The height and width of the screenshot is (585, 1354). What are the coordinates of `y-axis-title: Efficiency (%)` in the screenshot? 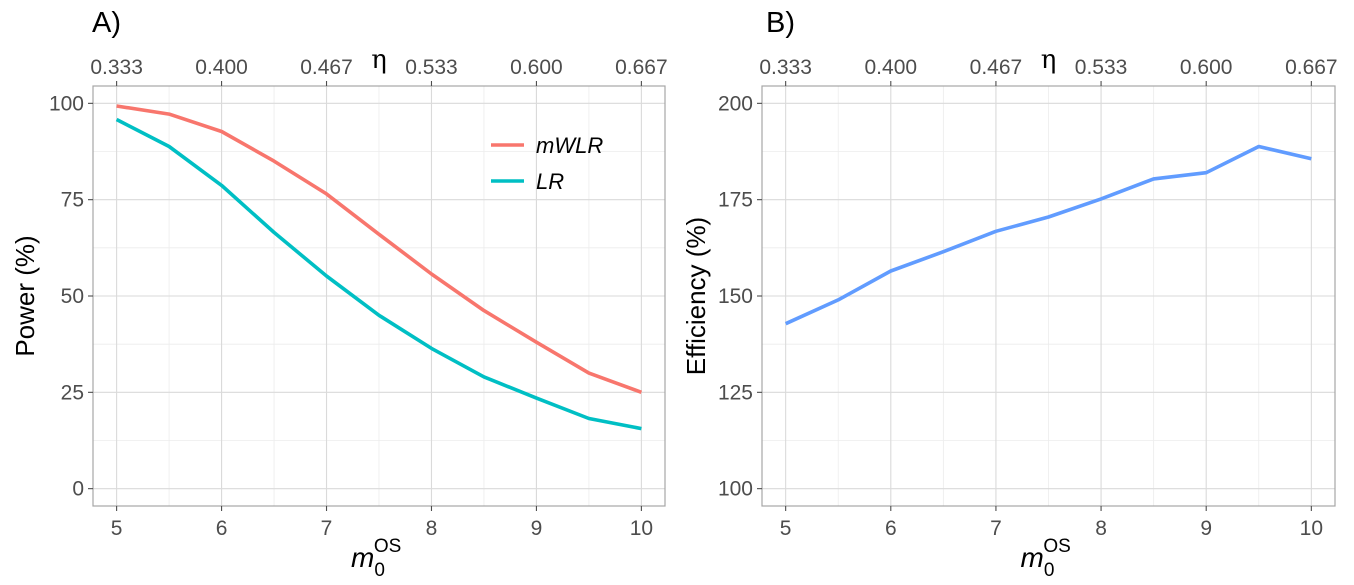 It's located at (696, 296).